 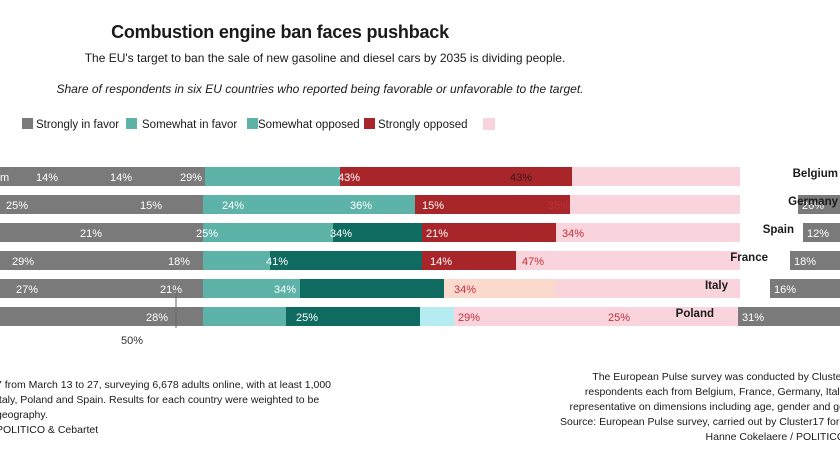 What do you see at coordinates (813, 206) in the screenshot?
I see `right-value-label: 26%` at bounding box center [813, 206].